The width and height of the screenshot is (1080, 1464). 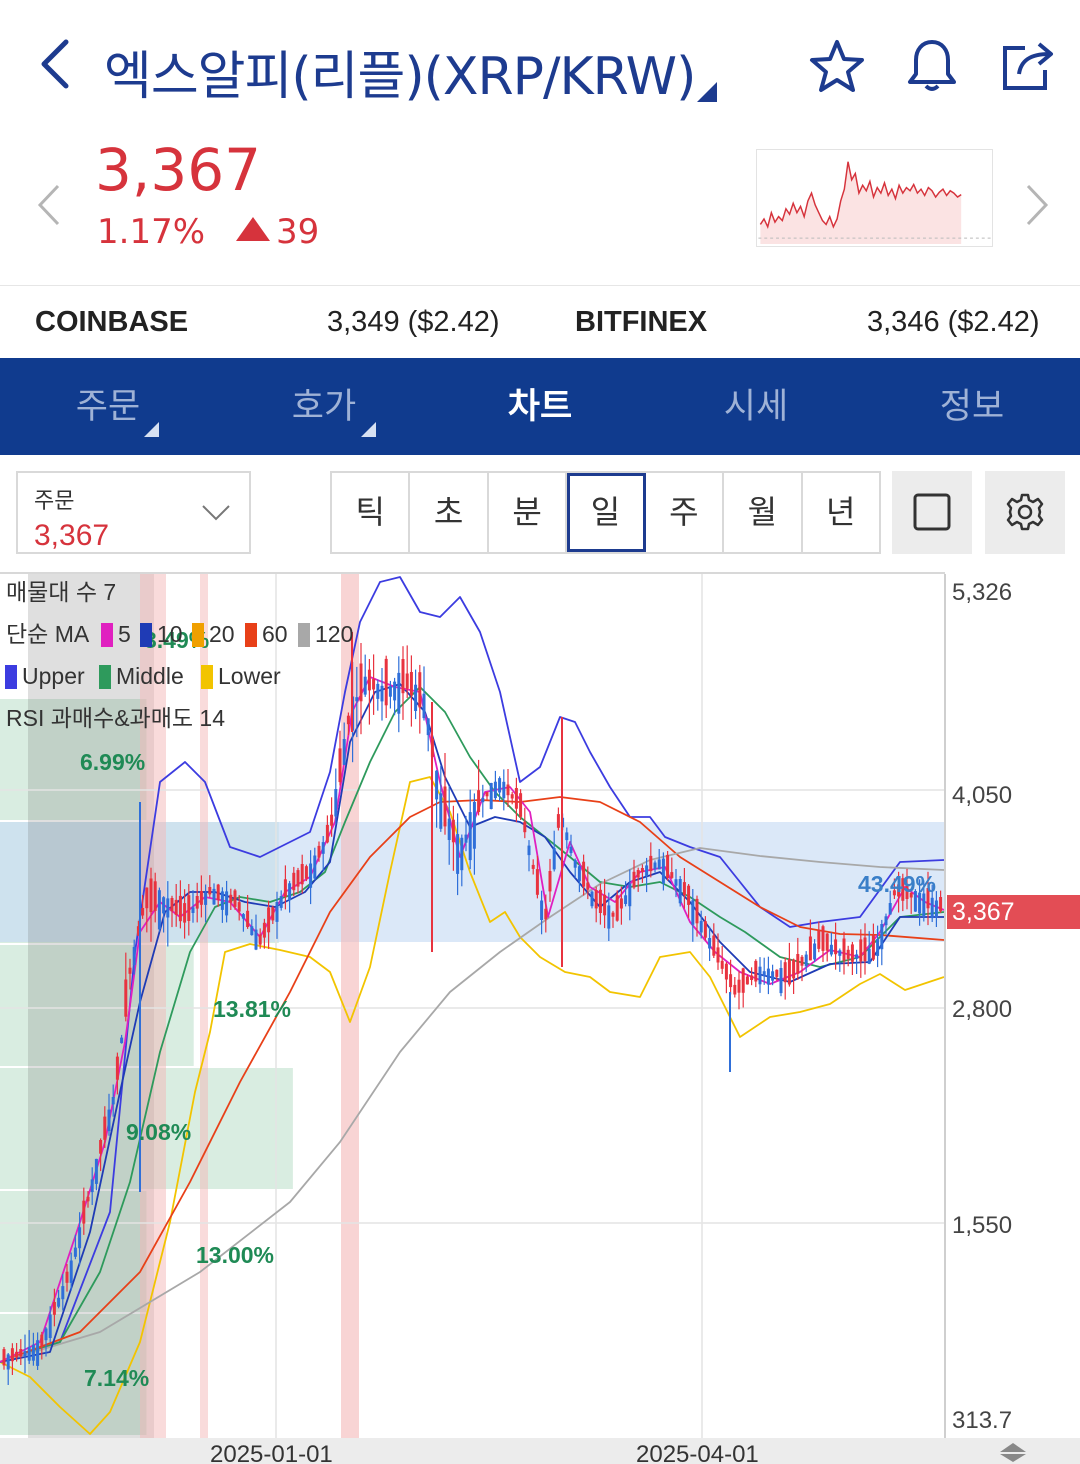 I want to click on current-price-tag, so click(x=1013, y=912).